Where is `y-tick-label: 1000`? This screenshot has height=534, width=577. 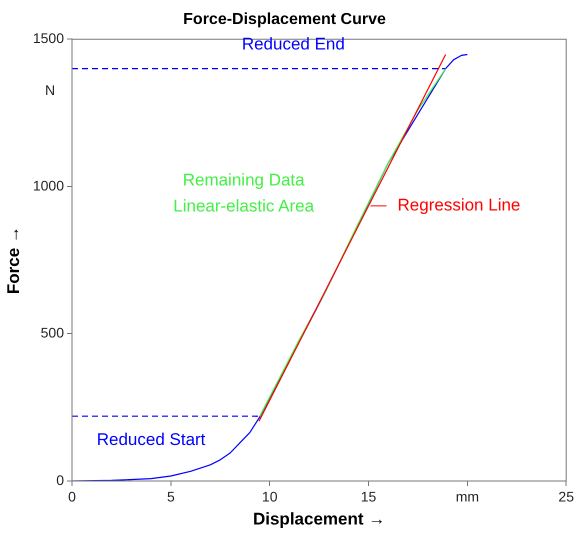 y-tick-label: 1000 is located at coordinates (48, 185).